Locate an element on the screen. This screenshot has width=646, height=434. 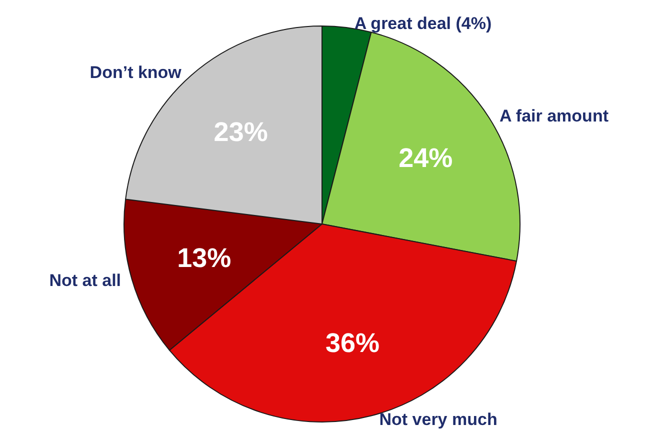
slice-label: Don’t know is located at coordinates (136, 72).